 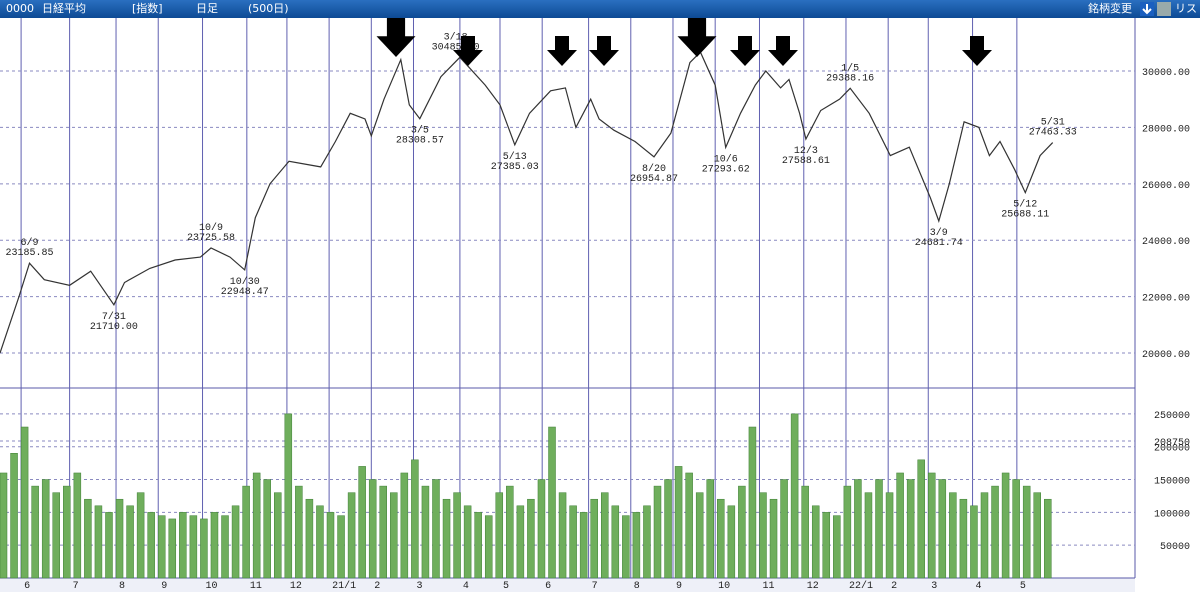 What do you see at coordinates (1164, 9) in the screenshot?
I see `up-button` at bounding box center [1164, 9].